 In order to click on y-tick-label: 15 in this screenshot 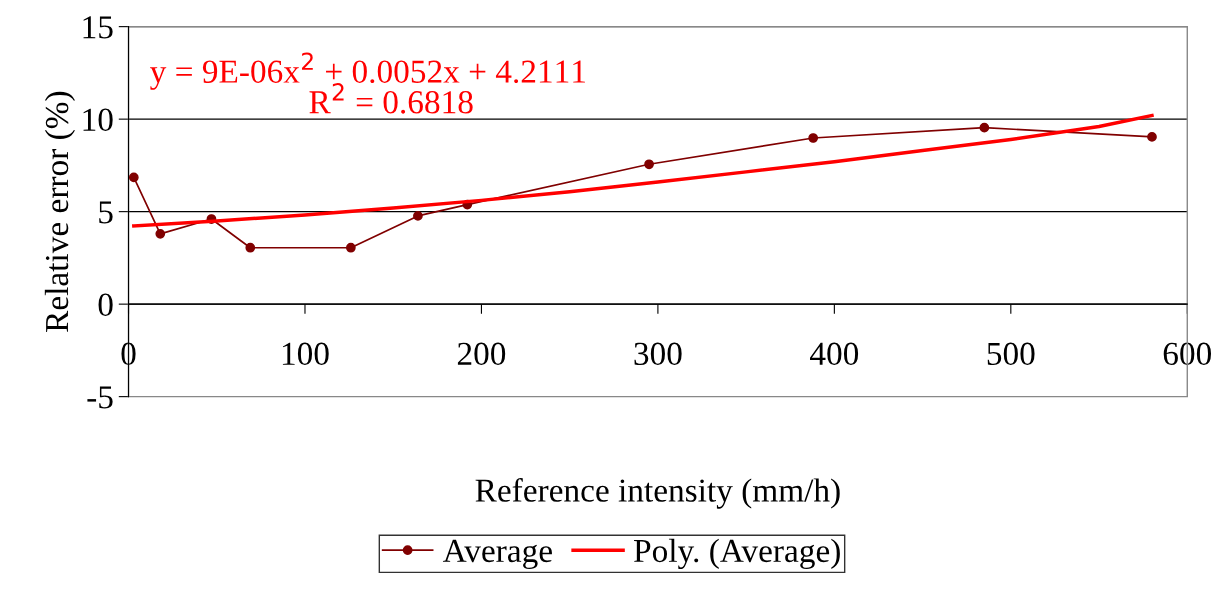, I will do `click(98, 27)`.